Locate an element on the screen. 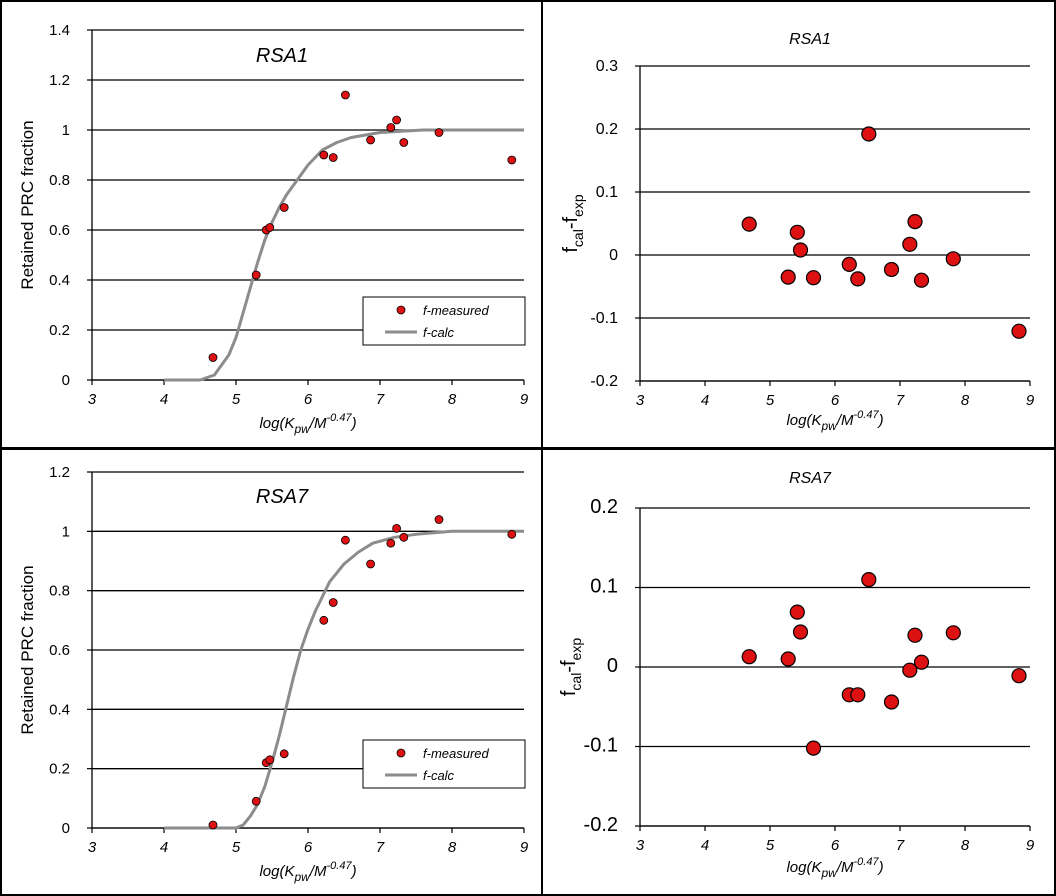  y-axis-label: fcal-fexp is located at coordinates (573, 223).